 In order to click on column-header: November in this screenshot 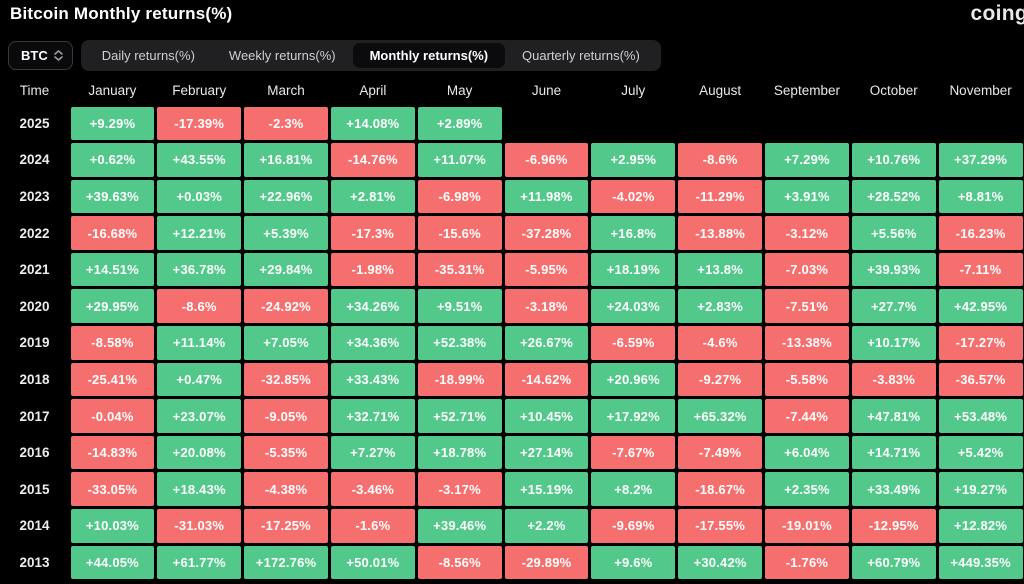, I will do `click(980, 90)`.